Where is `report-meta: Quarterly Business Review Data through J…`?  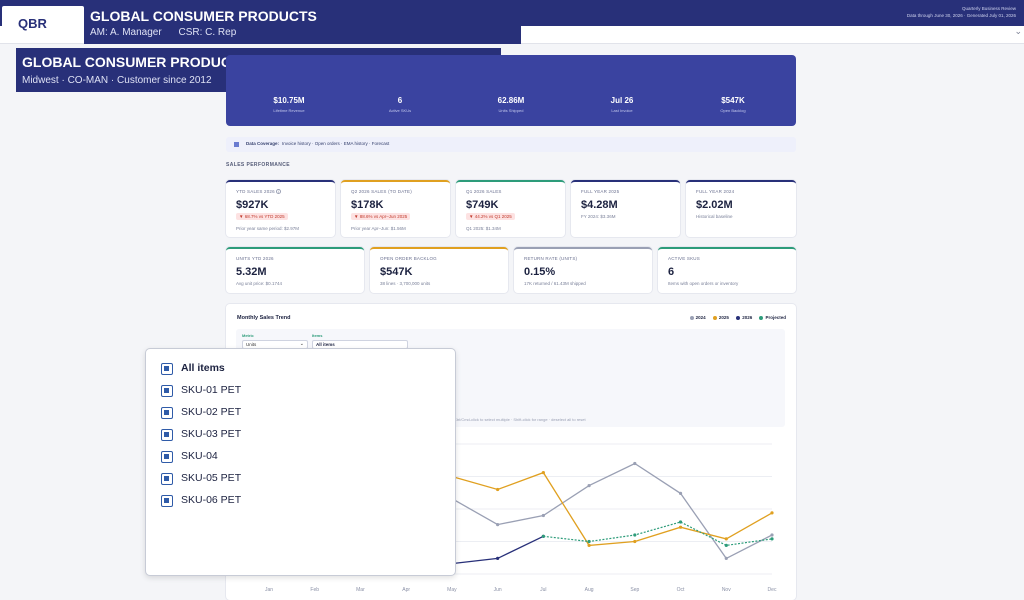
report-meta: Quarterly Business Review Data through J… is located at coordinates (961, 12).